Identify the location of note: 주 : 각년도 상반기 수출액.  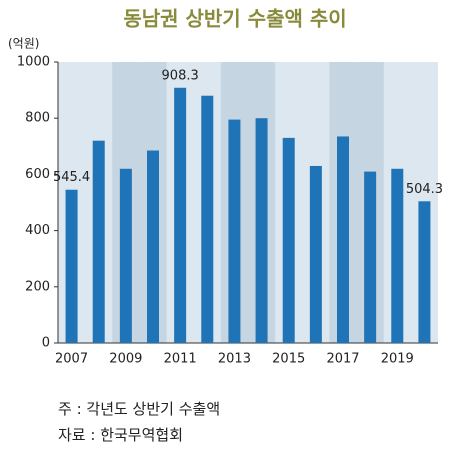
(139, 409).